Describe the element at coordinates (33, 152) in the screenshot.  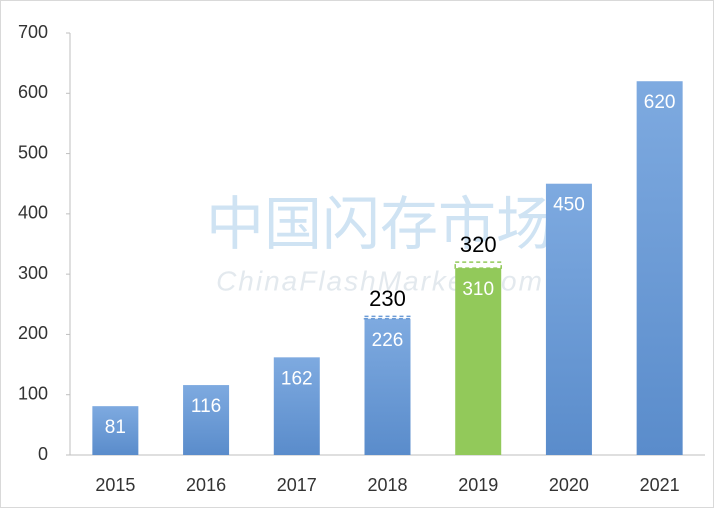
I see `y-tick-label: 500` at that location.